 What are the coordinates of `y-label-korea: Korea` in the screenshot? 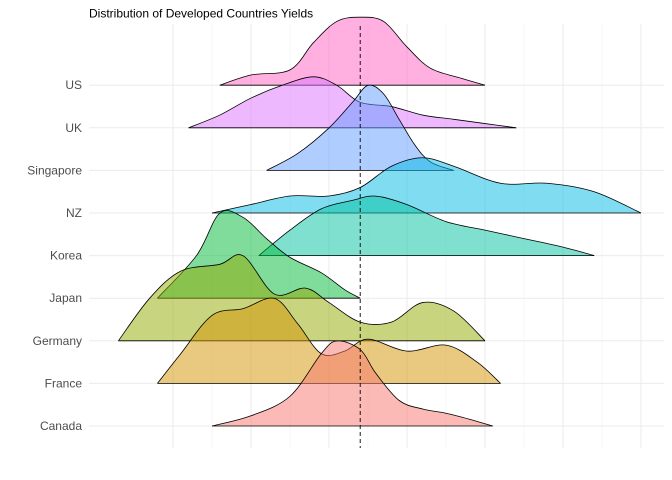 It's located at (66, 256).